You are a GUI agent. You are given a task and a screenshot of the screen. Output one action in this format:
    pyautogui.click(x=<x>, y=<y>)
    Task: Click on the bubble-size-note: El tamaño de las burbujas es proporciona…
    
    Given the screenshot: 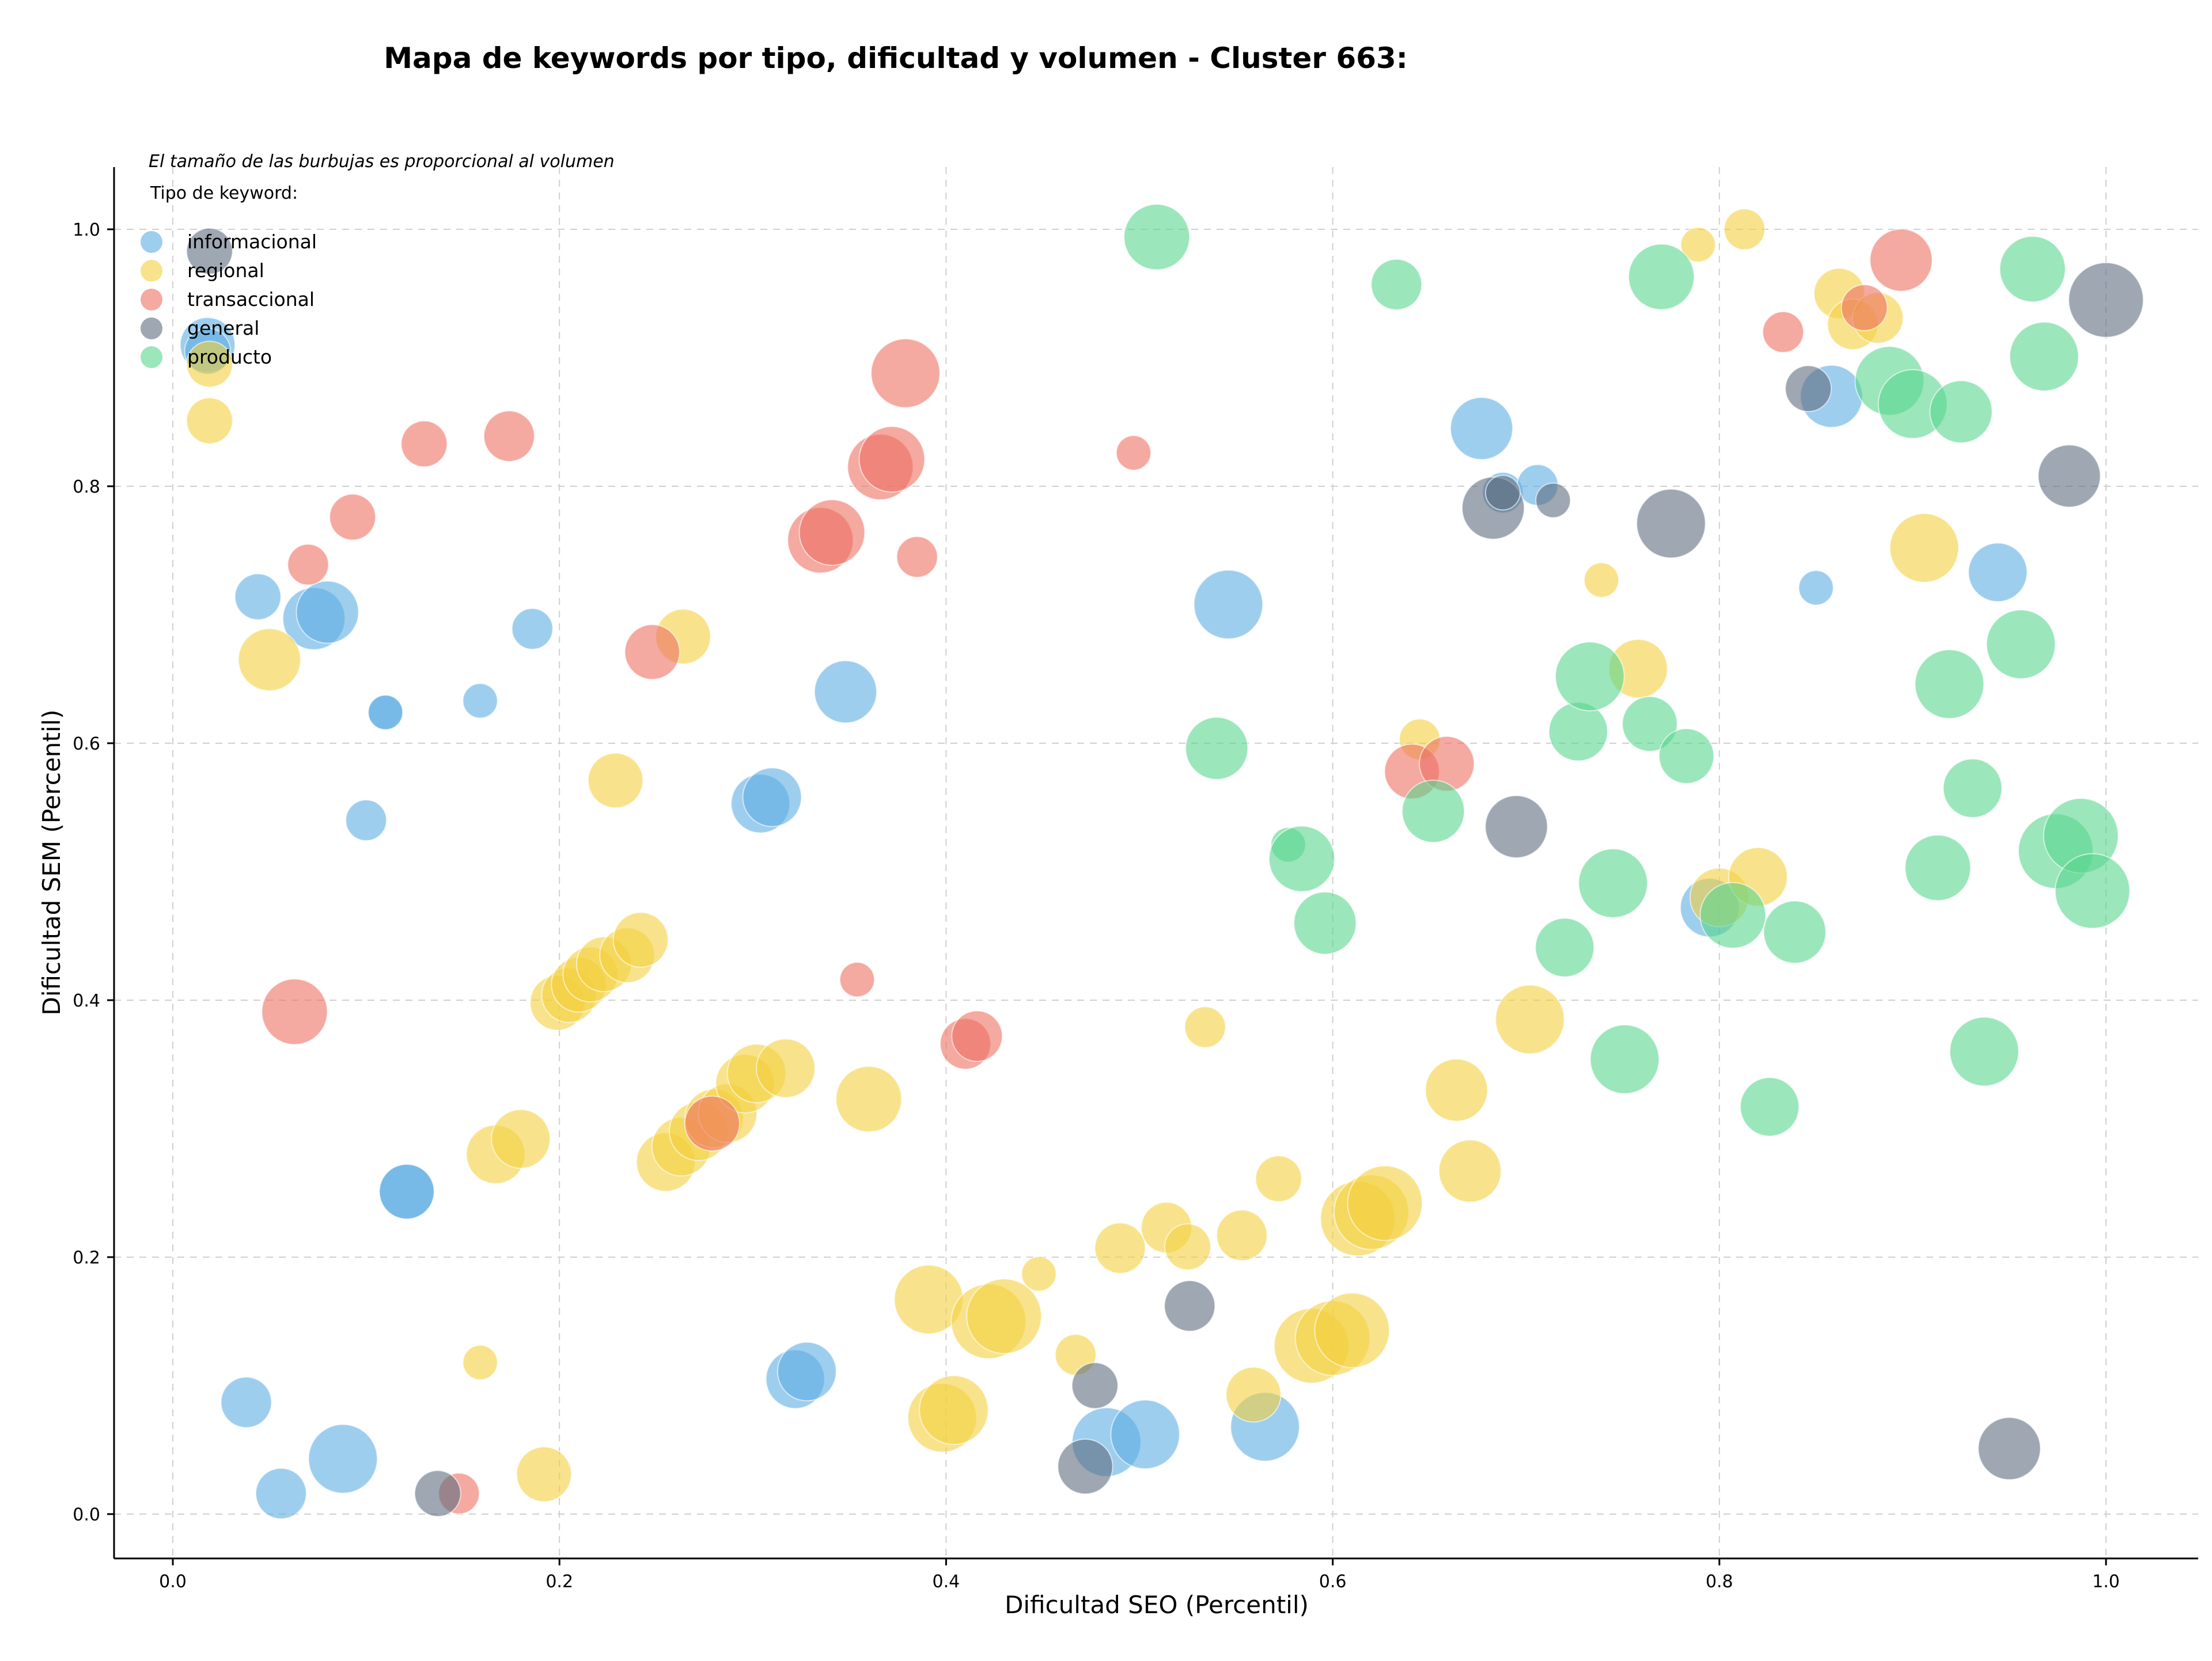 What is the action you would take?
    pyautogui.click(x=382, y=162)
    